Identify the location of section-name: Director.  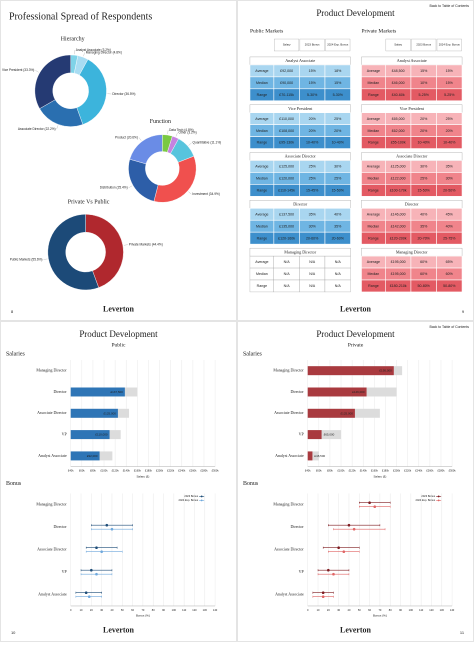
(300, 203).